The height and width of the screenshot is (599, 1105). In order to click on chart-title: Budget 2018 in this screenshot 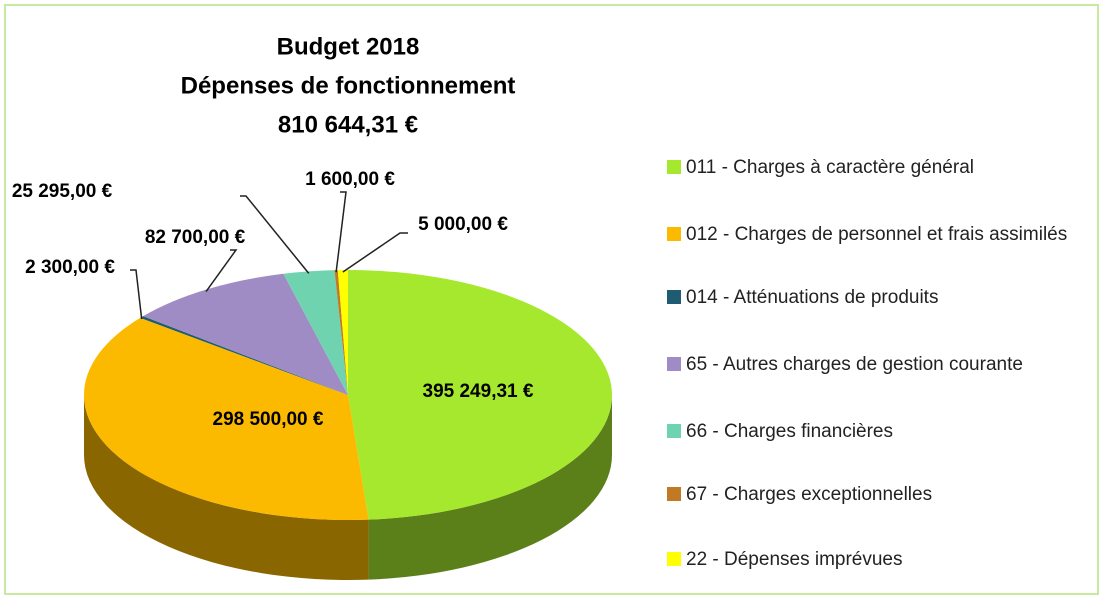, I will do `click(348, 46)`.